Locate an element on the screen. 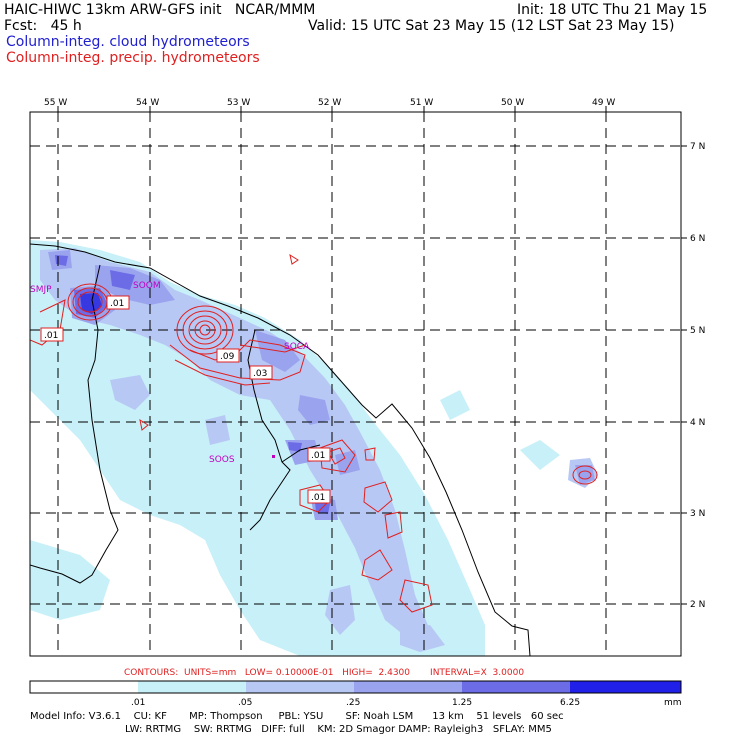  lat-label: 7 N is located at coordinates (697, 147).